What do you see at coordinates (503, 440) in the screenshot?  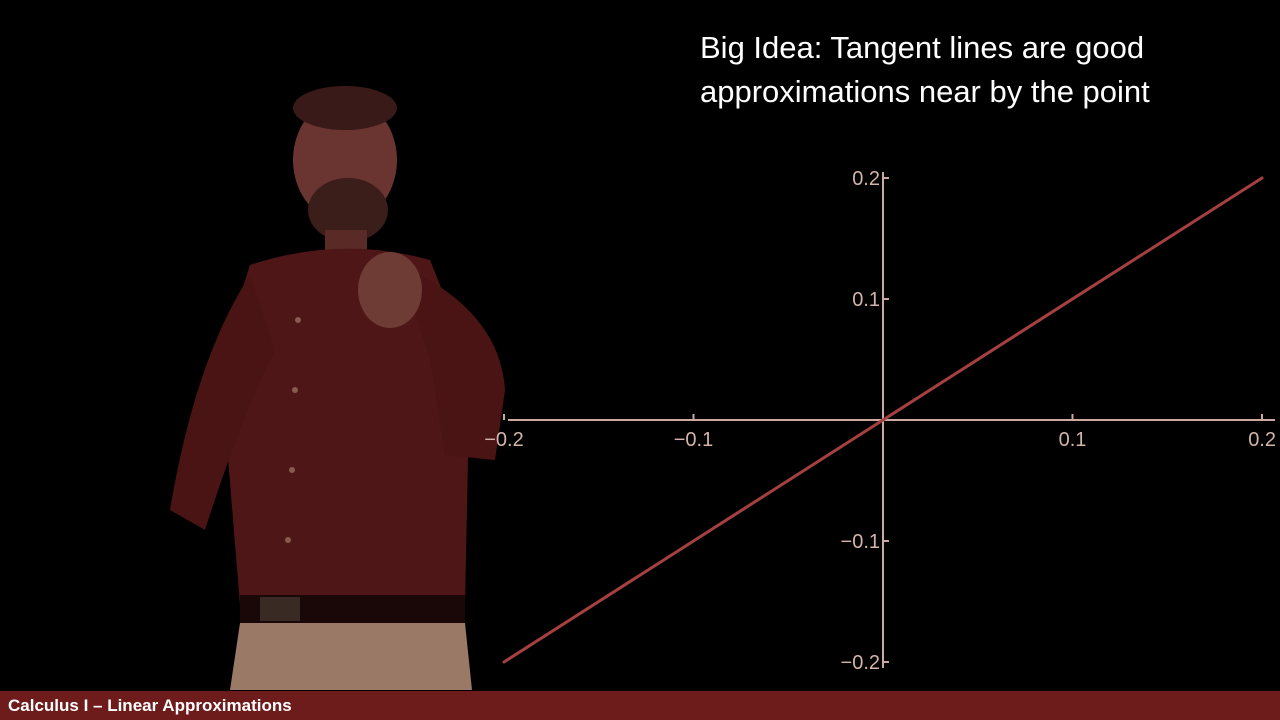 I see `x-tick-label: −0.2` at bounding box center [503, 440].